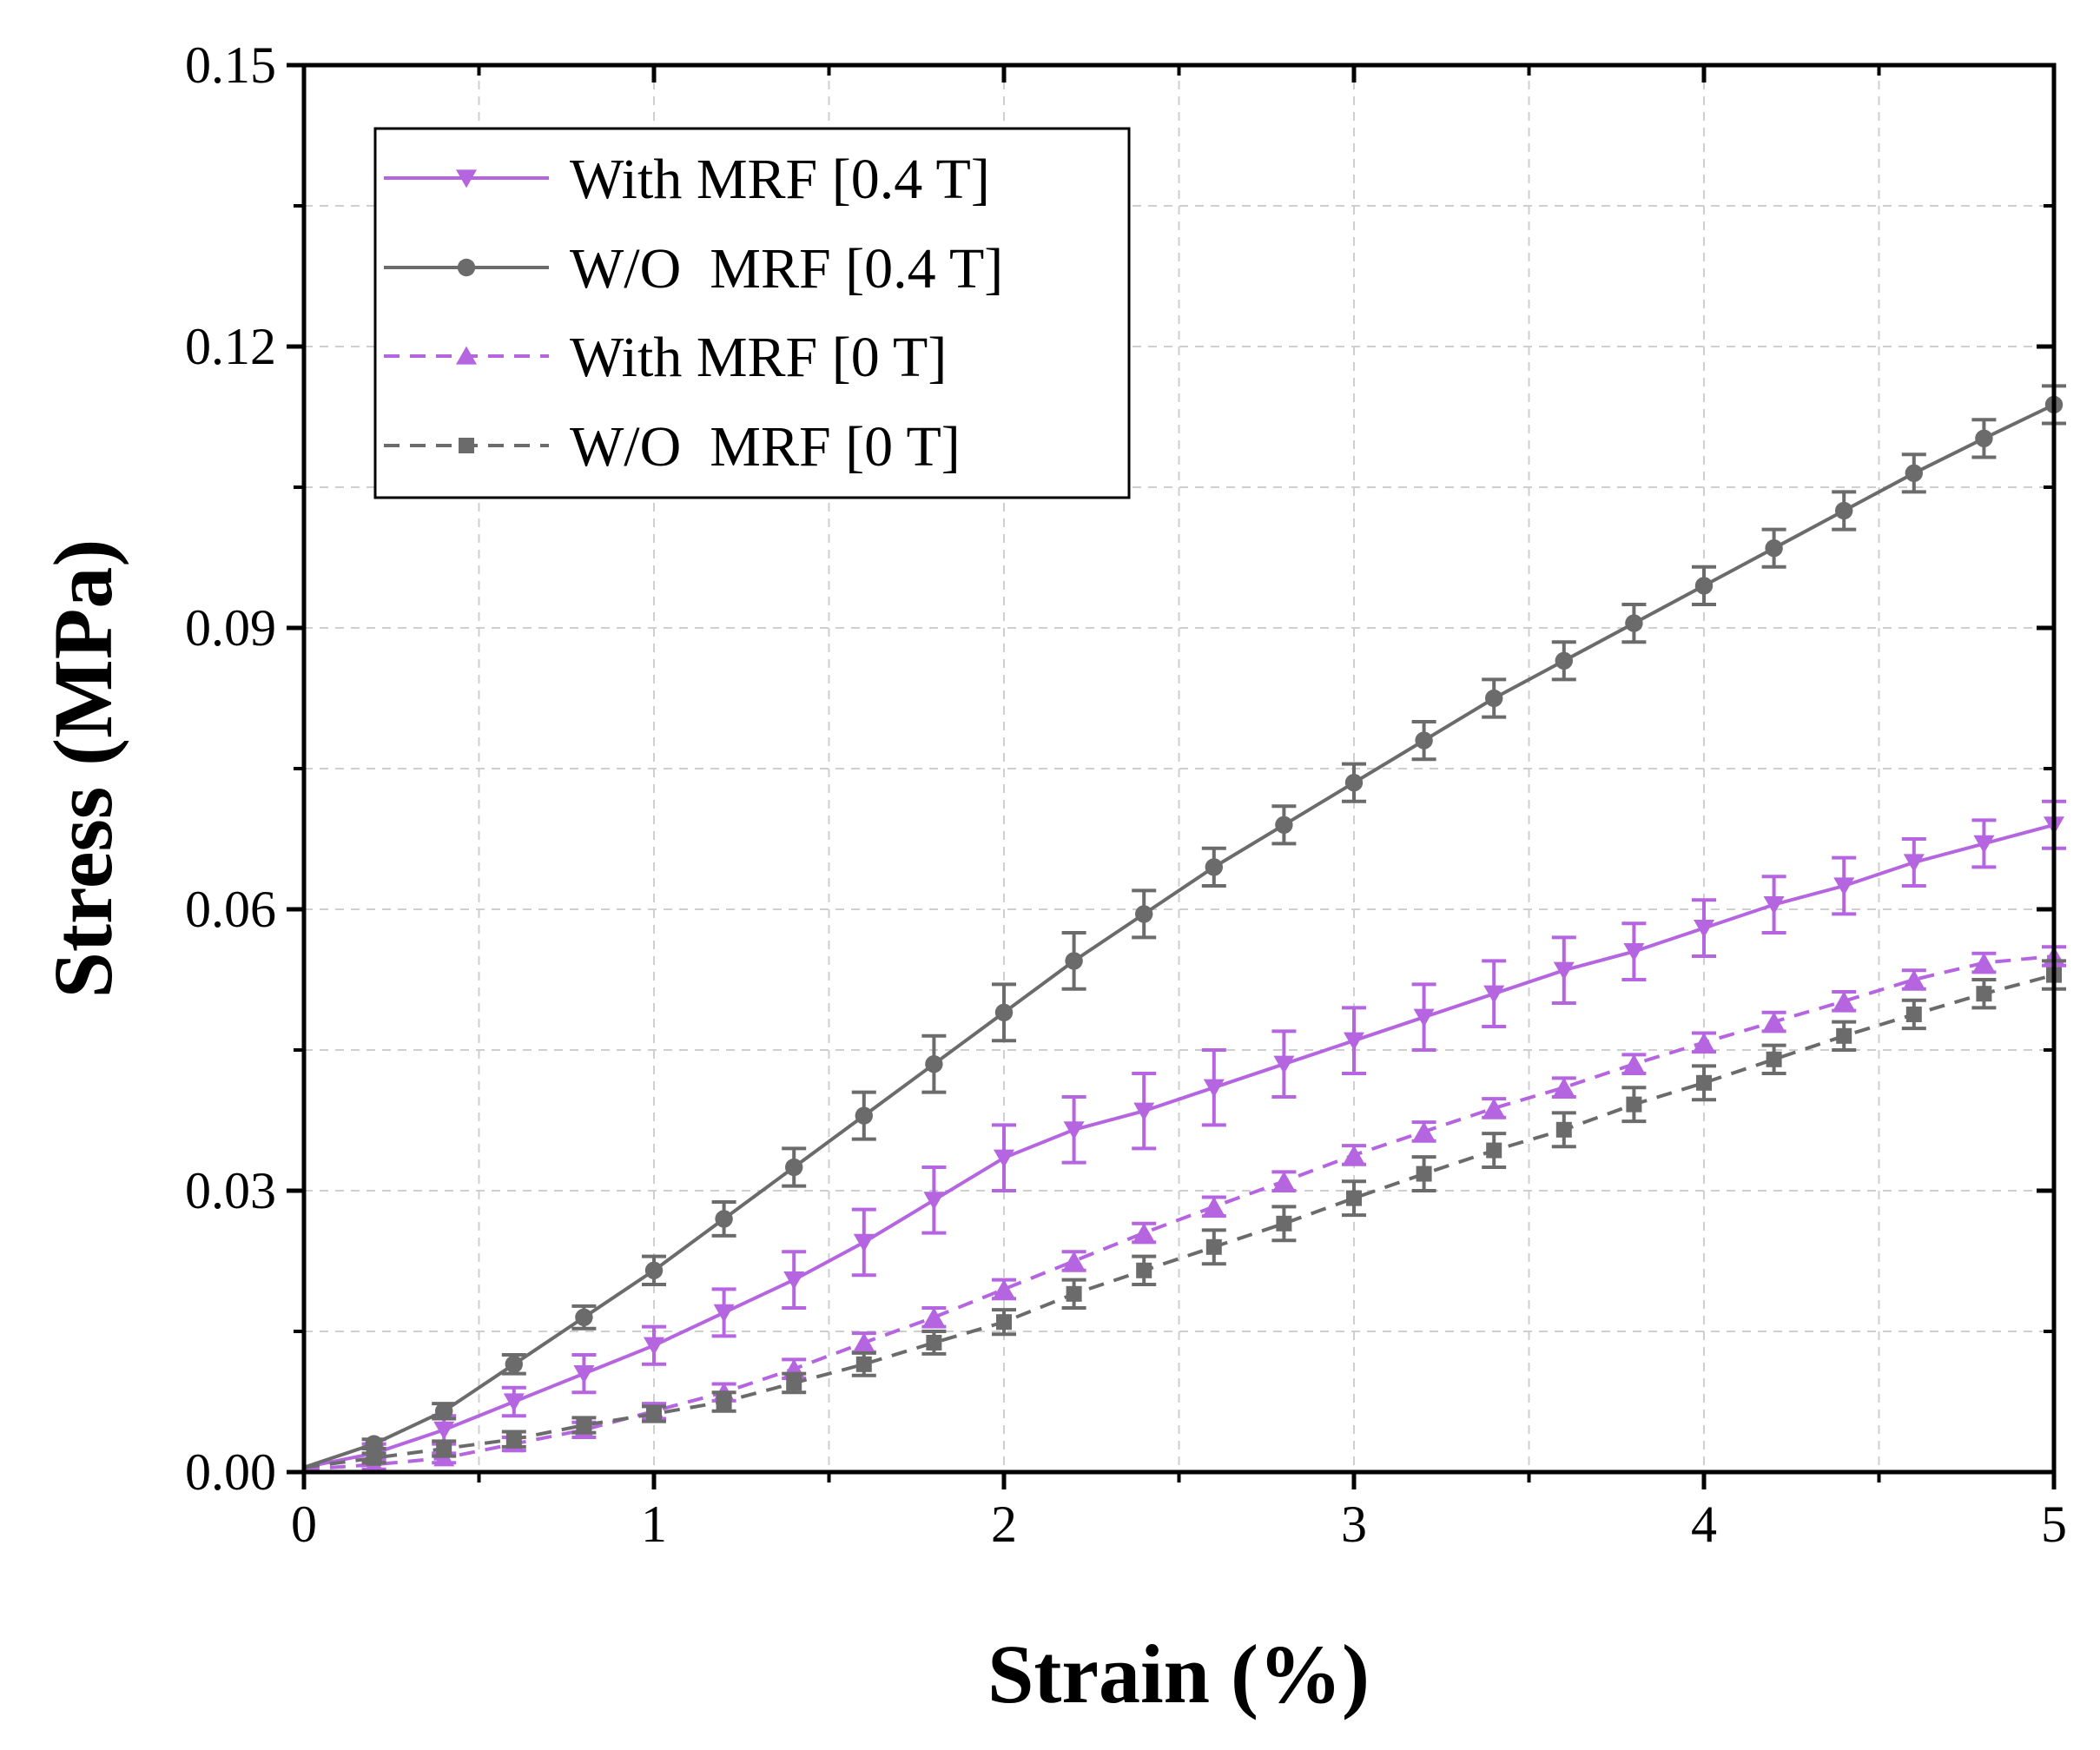 This screenshot has width=2100, height=1750. What do you see at coordinates (82, 769) in the screenshot?
I see `y-axis-title: Stress (MPa)` at bounding box center [82, 769].